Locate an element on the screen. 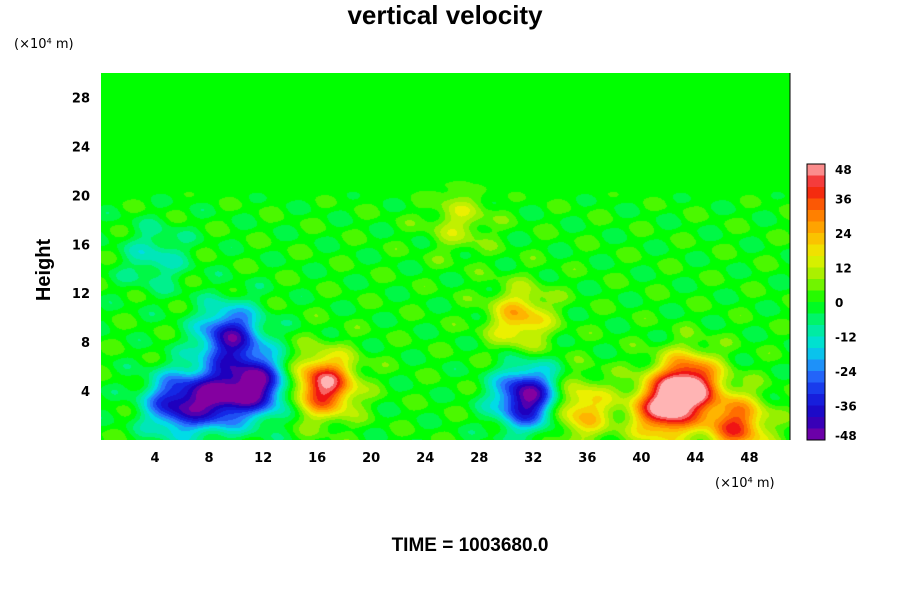  colorbar is located at coordinates (816, 302).